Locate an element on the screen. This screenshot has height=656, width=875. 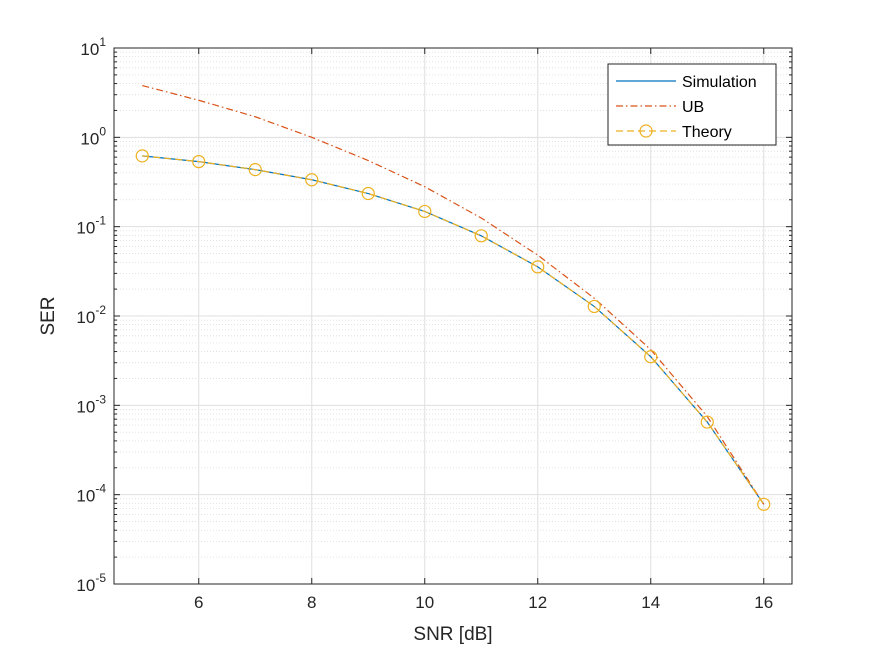
legend-marker-theory is located at coordinates (646, 131).